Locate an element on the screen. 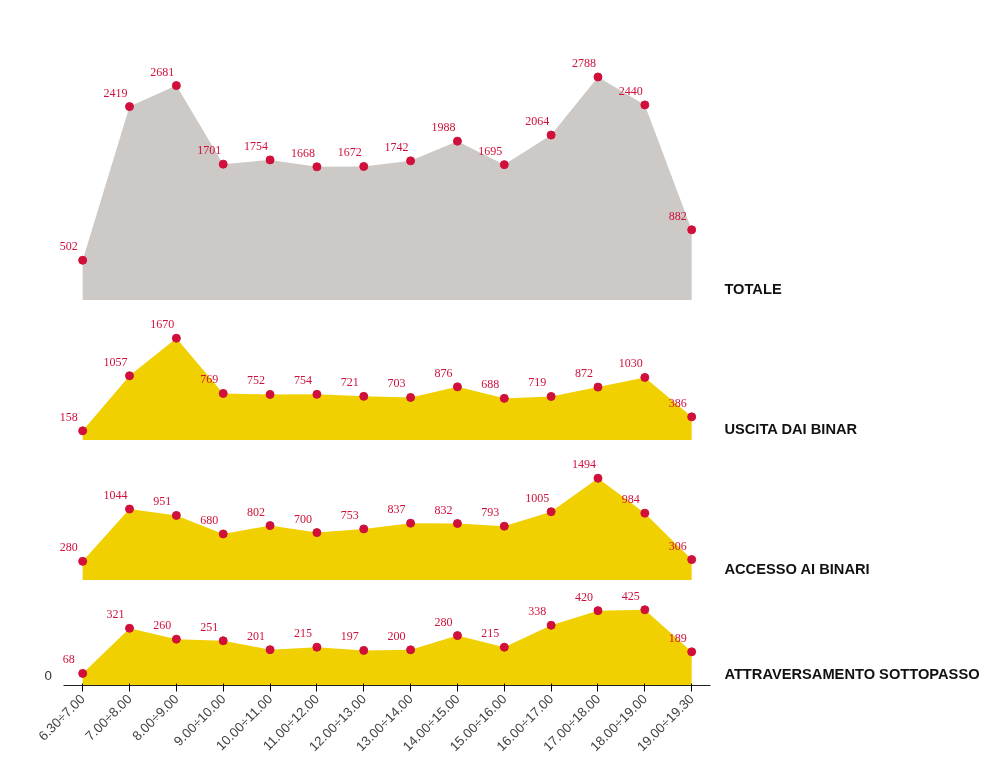 This screenshot has width=1001, height=781. data-label: 1742 is located at coordinates (396, 146).